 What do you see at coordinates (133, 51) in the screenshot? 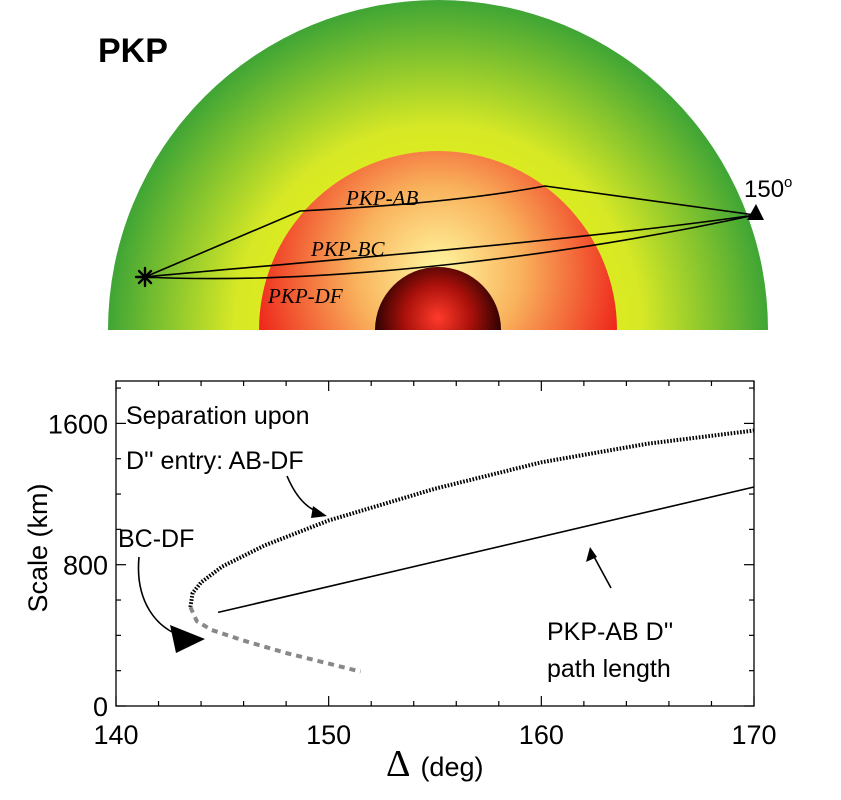
I see `panel-title: PKP` at bounding box center [133, 51].